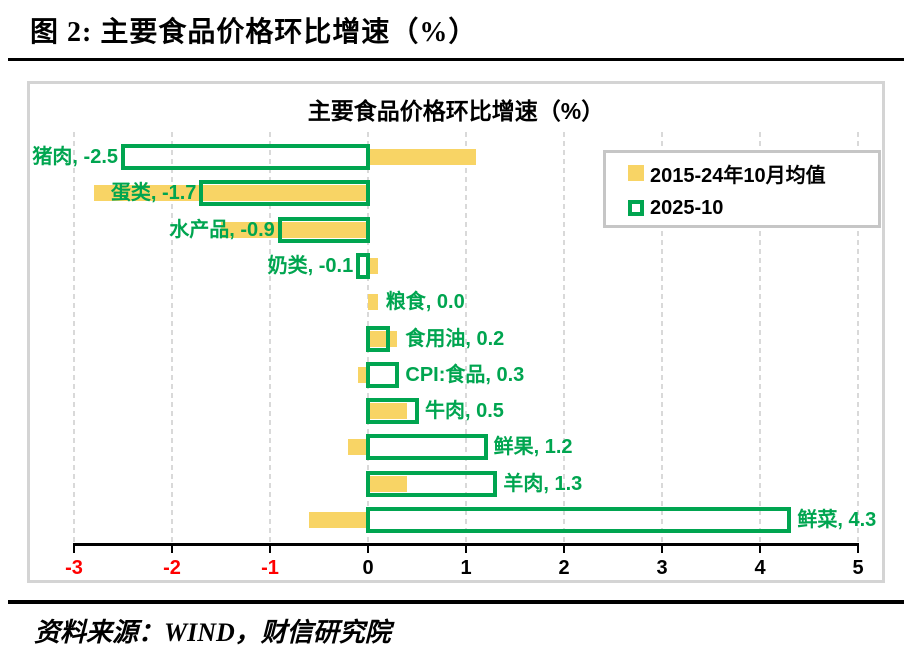 The height and width of the screenshot is (654, 912). What do you see at coordinates (338, 520) in the screenshot?
I see `avg-bar-鲜菜` at bounding box center [338, 520].